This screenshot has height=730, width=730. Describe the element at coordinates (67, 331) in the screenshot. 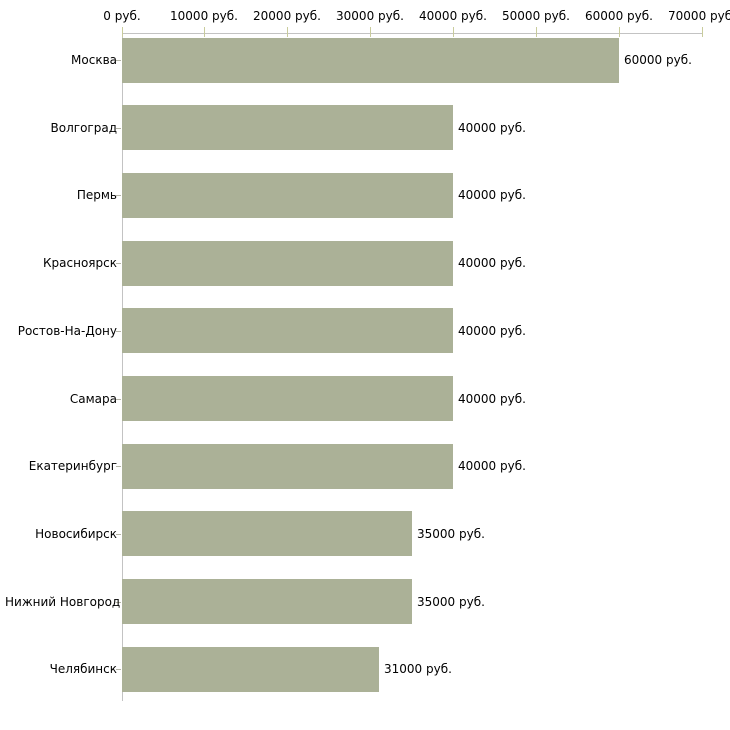

I see `category-label: Ростов-На-Дону` at that location.